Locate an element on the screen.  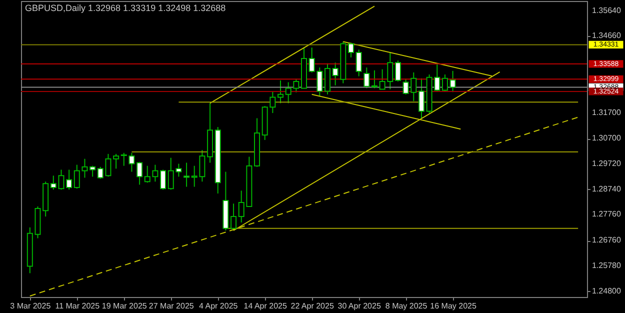
x-tick-label: 11 Mar 2025 is located at coordinates (77, 306).